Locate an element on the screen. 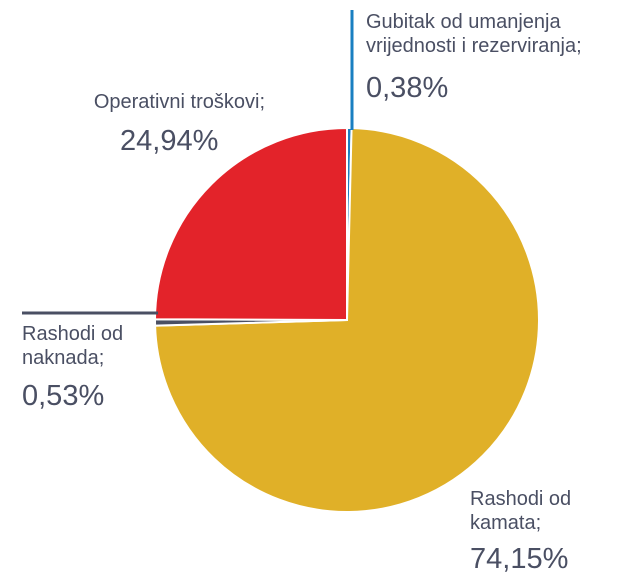  slice-label: Rashodi od naknada; is located at coordinates (73, 346).